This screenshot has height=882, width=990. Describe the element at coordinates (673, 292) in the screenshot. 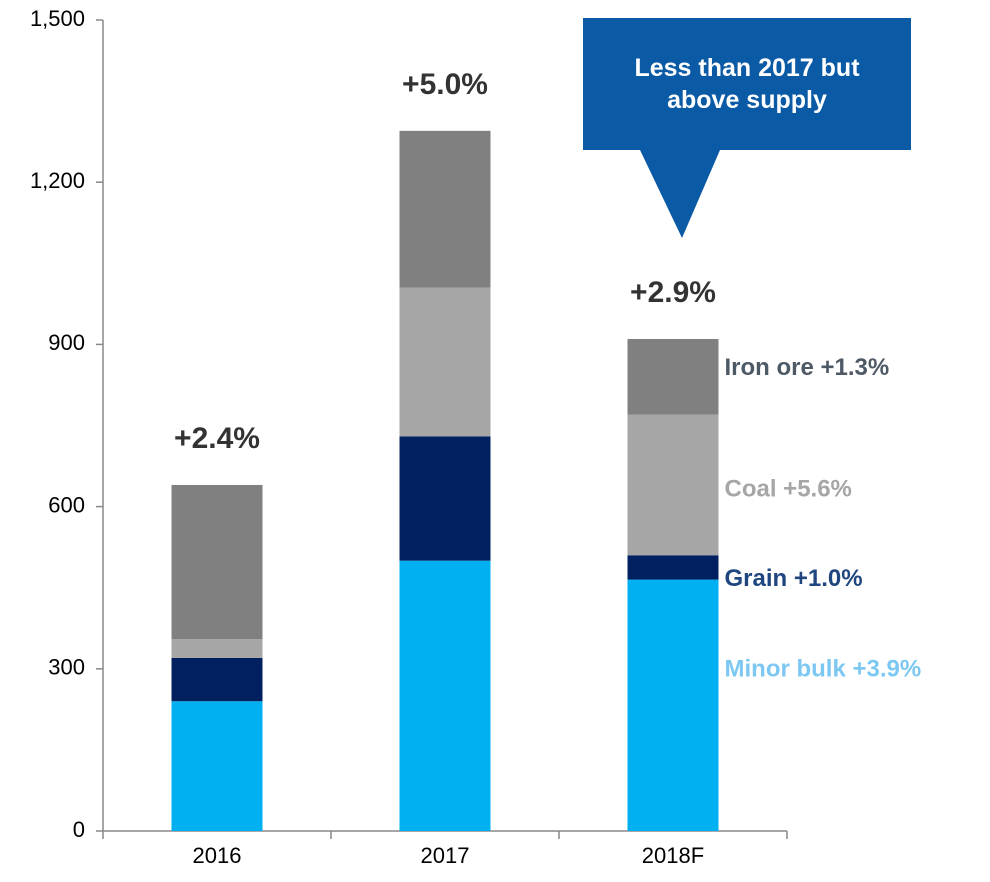

I see `total-annotation: +2.9%` at that location.